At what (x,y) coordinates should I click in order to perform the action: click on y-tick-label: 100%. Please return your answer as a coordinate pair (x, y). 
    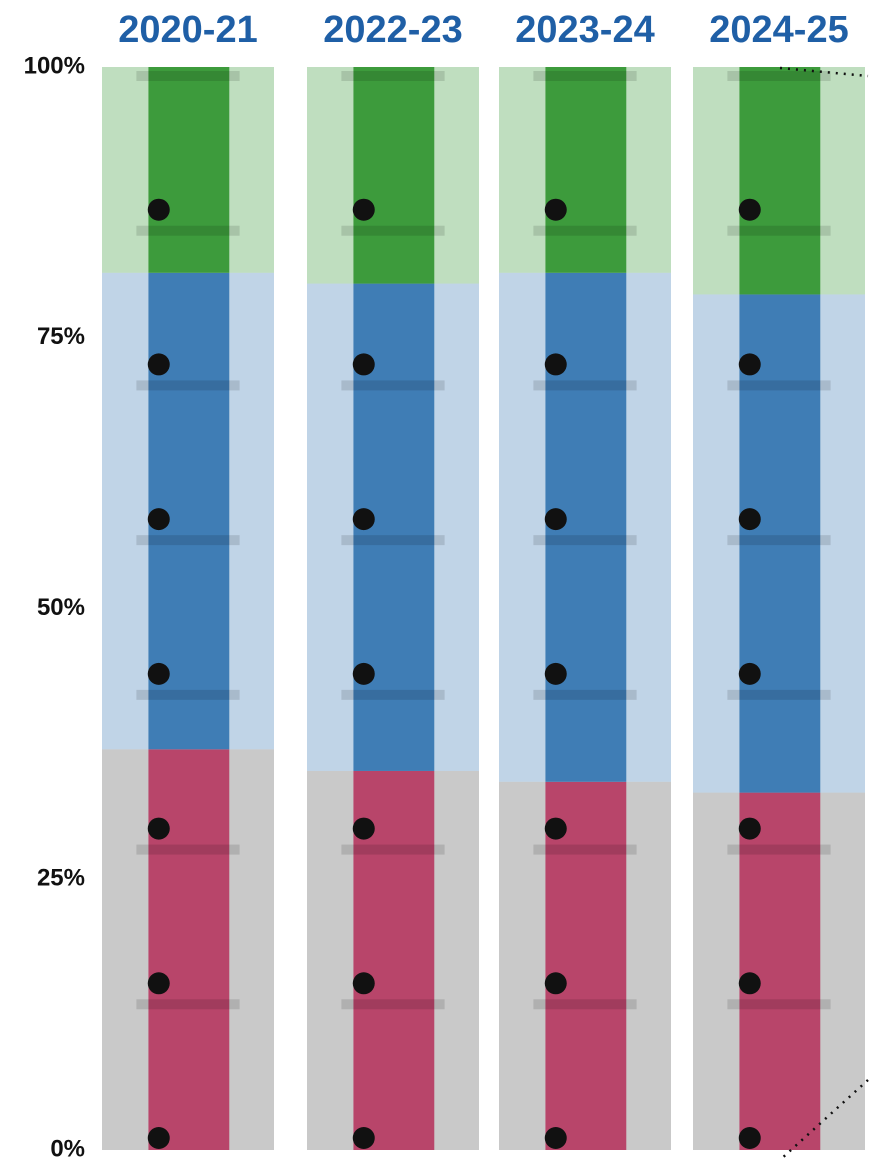
    Looking at the image, I should click on (54, 65).